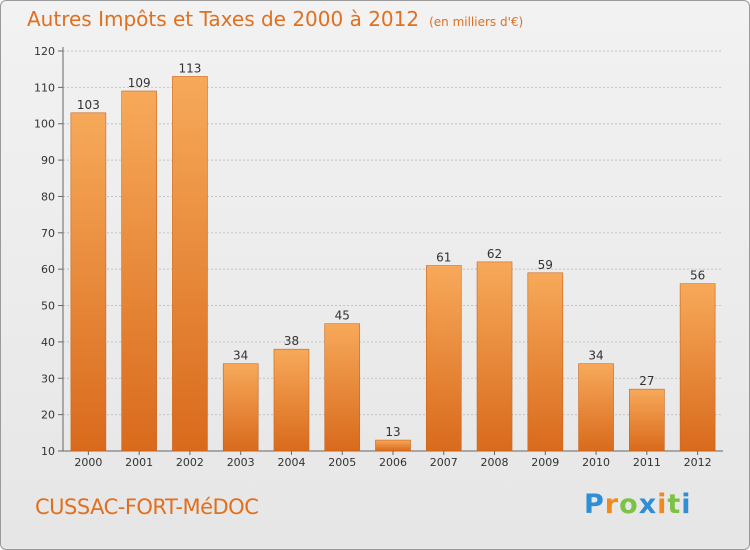  Describe the element at coordinates (596, 462) in the screenshot. I see `x-tick-label-2010: 2010` at that location.